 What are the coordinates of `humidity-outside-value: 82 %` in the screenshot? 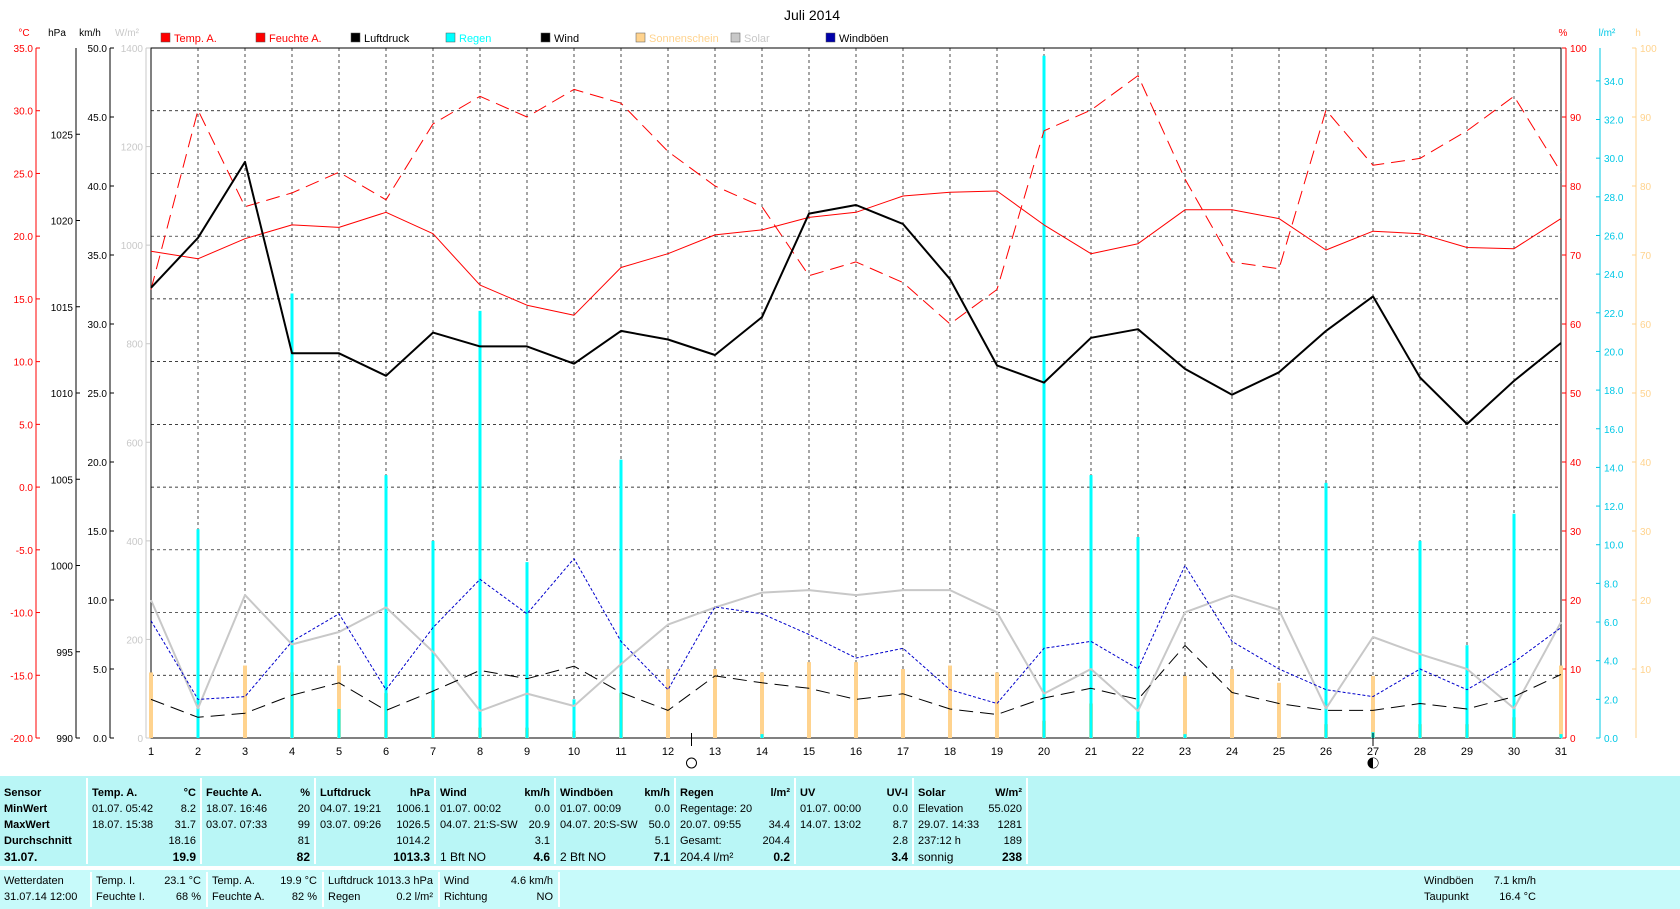 It's located at (304, 897).